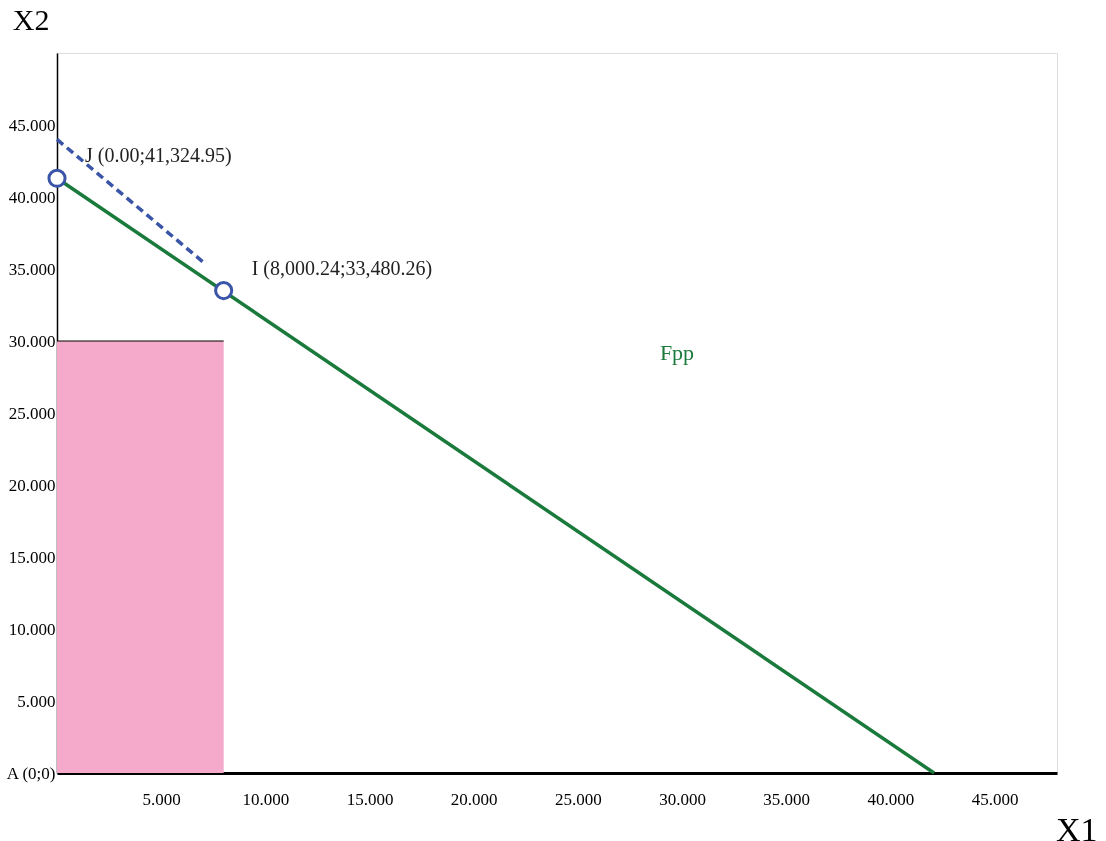 The width and height of the screenshot is (1106, 841). What do you see at coordinates (31, 19) in the screenshot?
I see `y-axis-title: X2` at bounding box center [31, 19].